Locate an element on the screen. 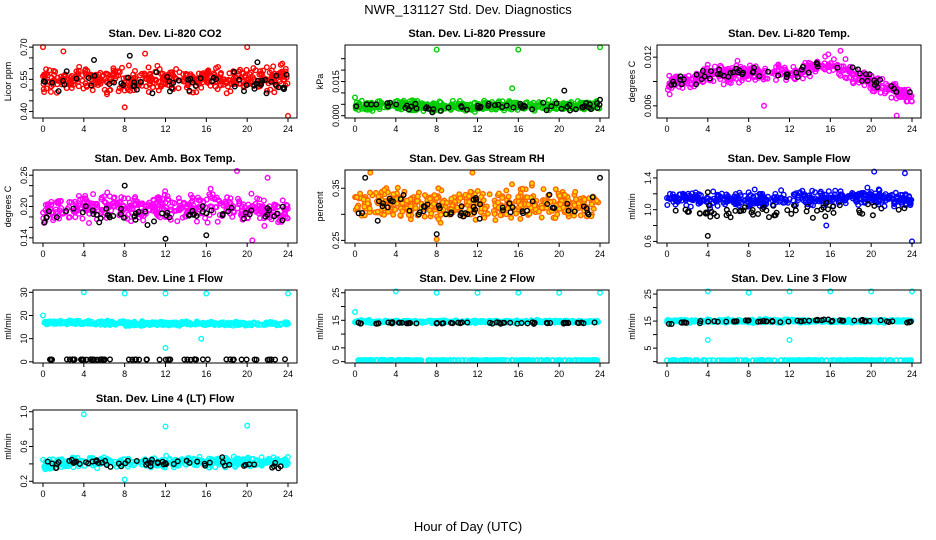 The height and width of the screenshot is (540, 936). y-axis-label: ml/min is located at coordinates (632, 206).